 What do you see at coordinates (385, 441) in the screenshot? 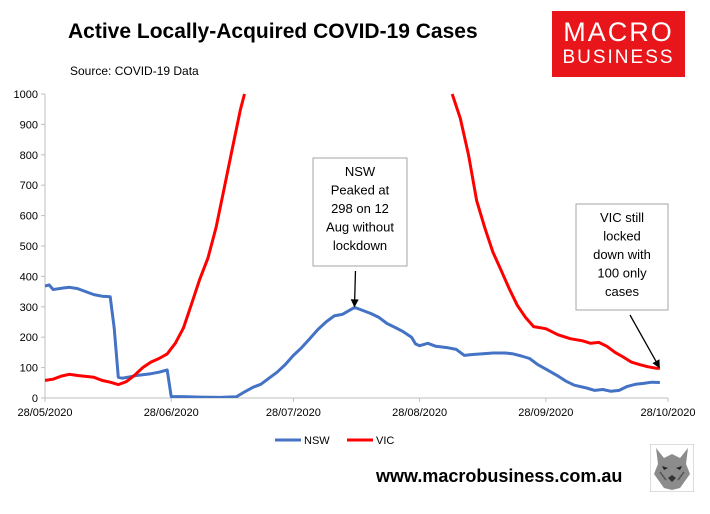
I see `legend-label-vic: VIC` at bounding box center [385, 441].